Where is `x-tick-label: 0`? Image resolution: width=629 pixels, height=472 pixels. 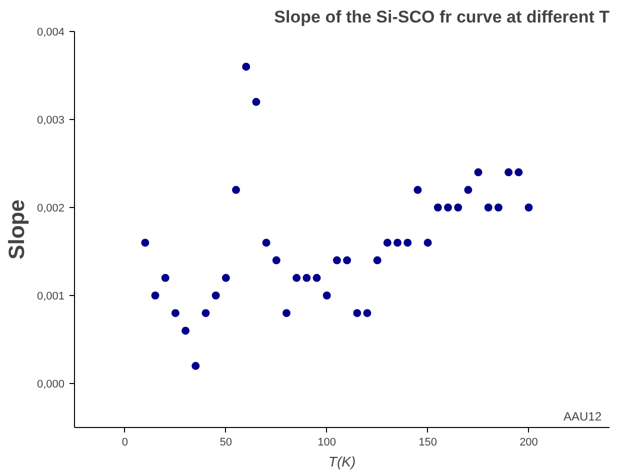 x-tick-label: 0 is located at coordinates (125, 442).